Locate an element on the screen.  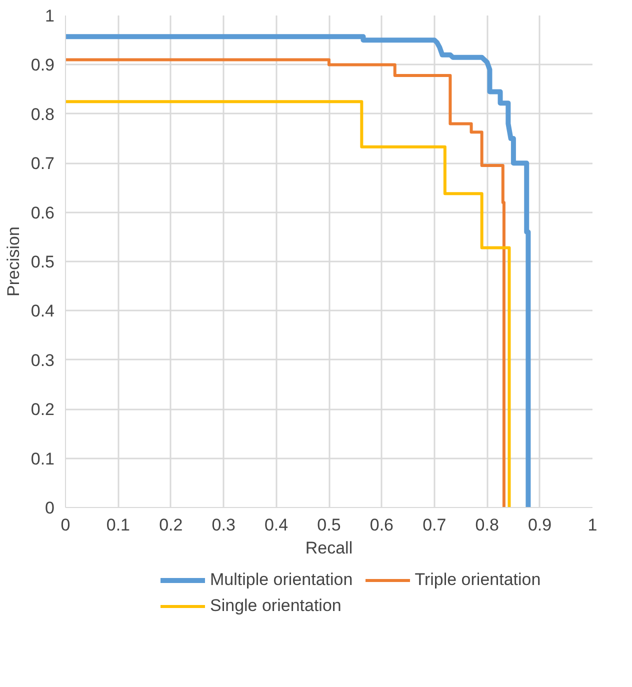
legend-label: Triple orientation is located at coordinates (477, 580).